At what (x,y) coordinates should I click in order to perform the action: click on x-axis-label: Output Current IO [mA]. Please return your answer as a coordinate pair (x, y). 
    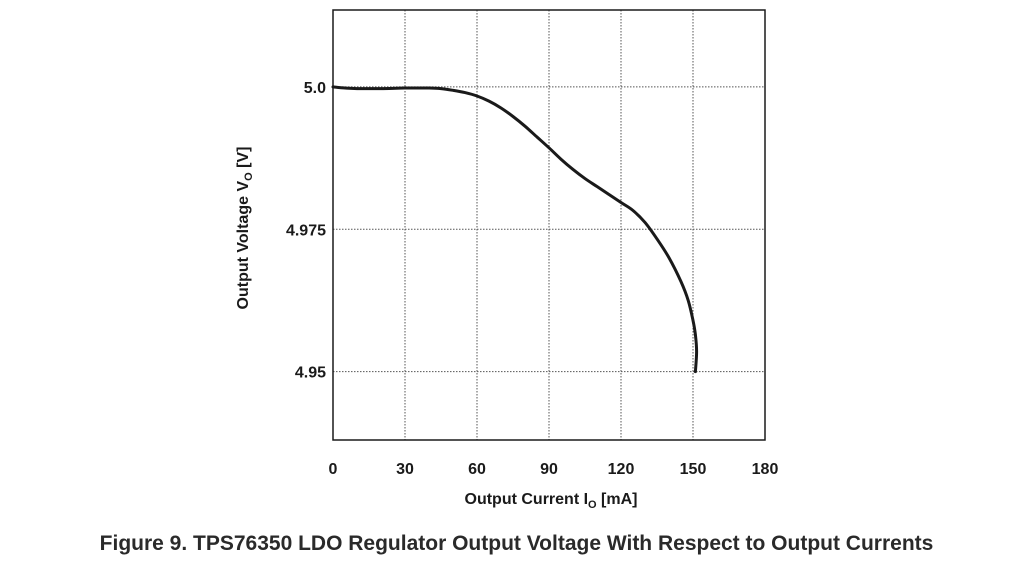
    Looking at the image, I should click on (551, 501).